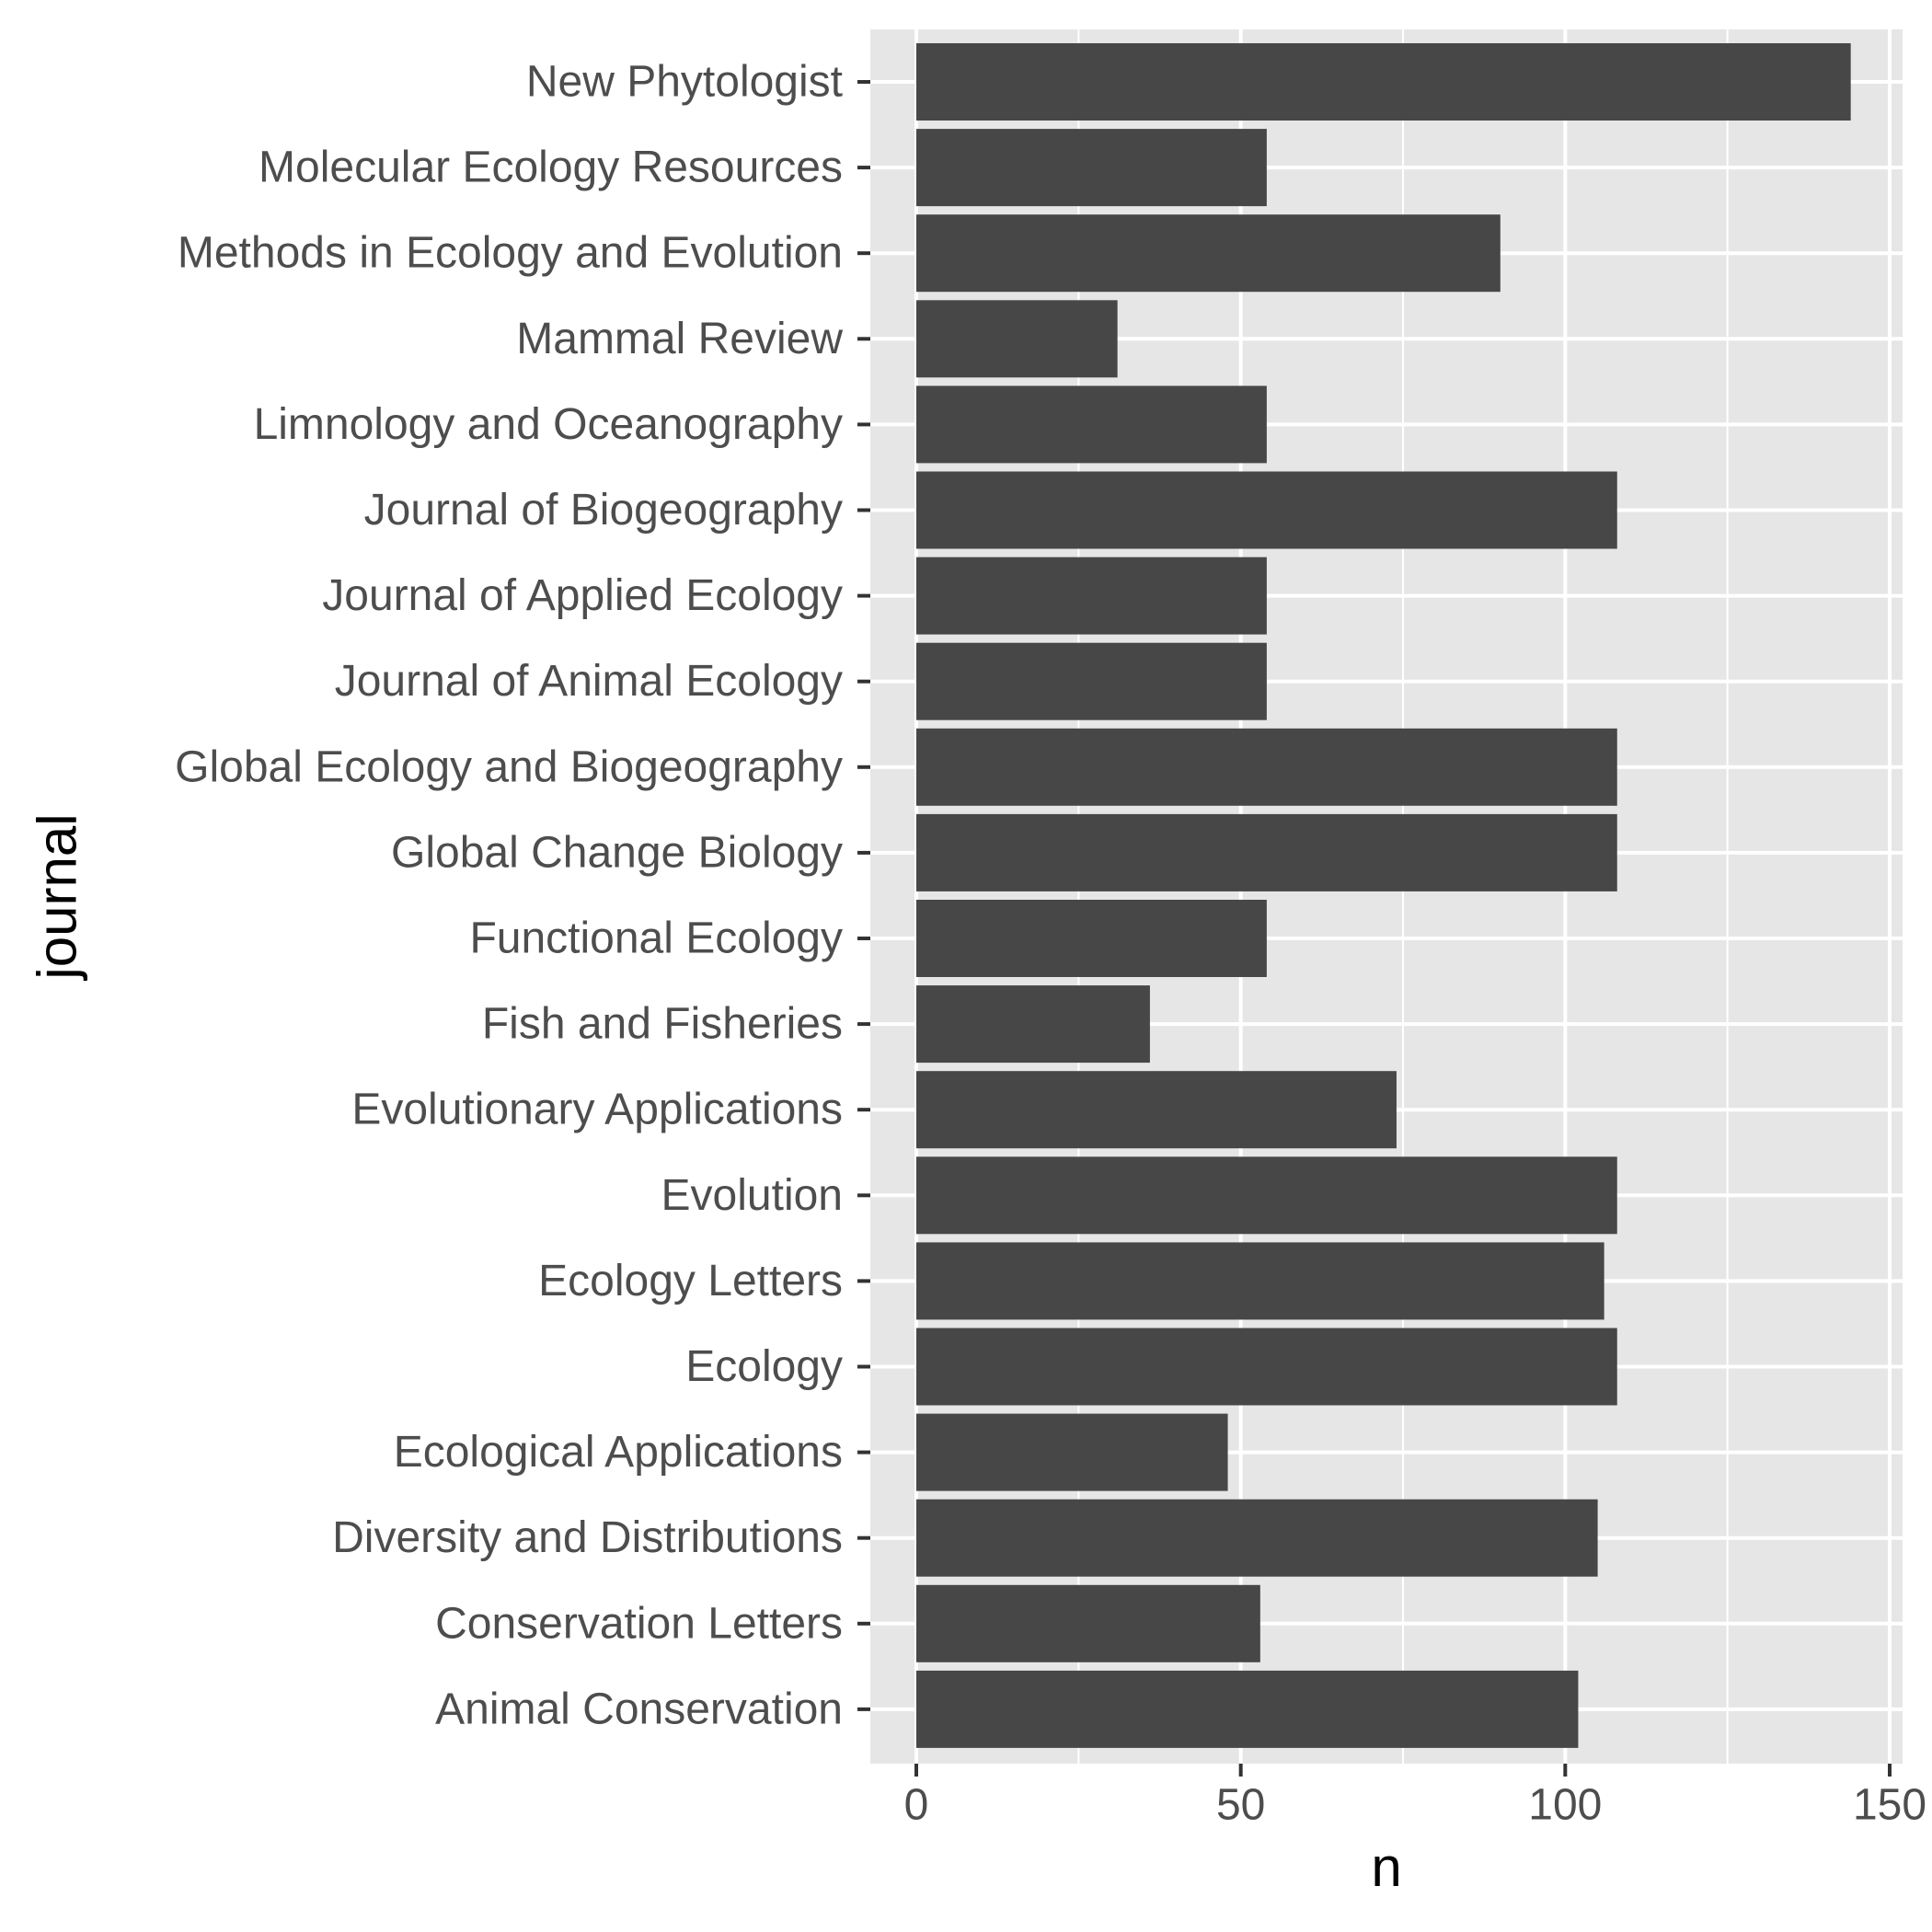 The width and height of the screenshot is (1932, 1932). Describe the element at coordinates (752, 1195) in the screenshot. I see `y-tick-label: Evolution` at that location.